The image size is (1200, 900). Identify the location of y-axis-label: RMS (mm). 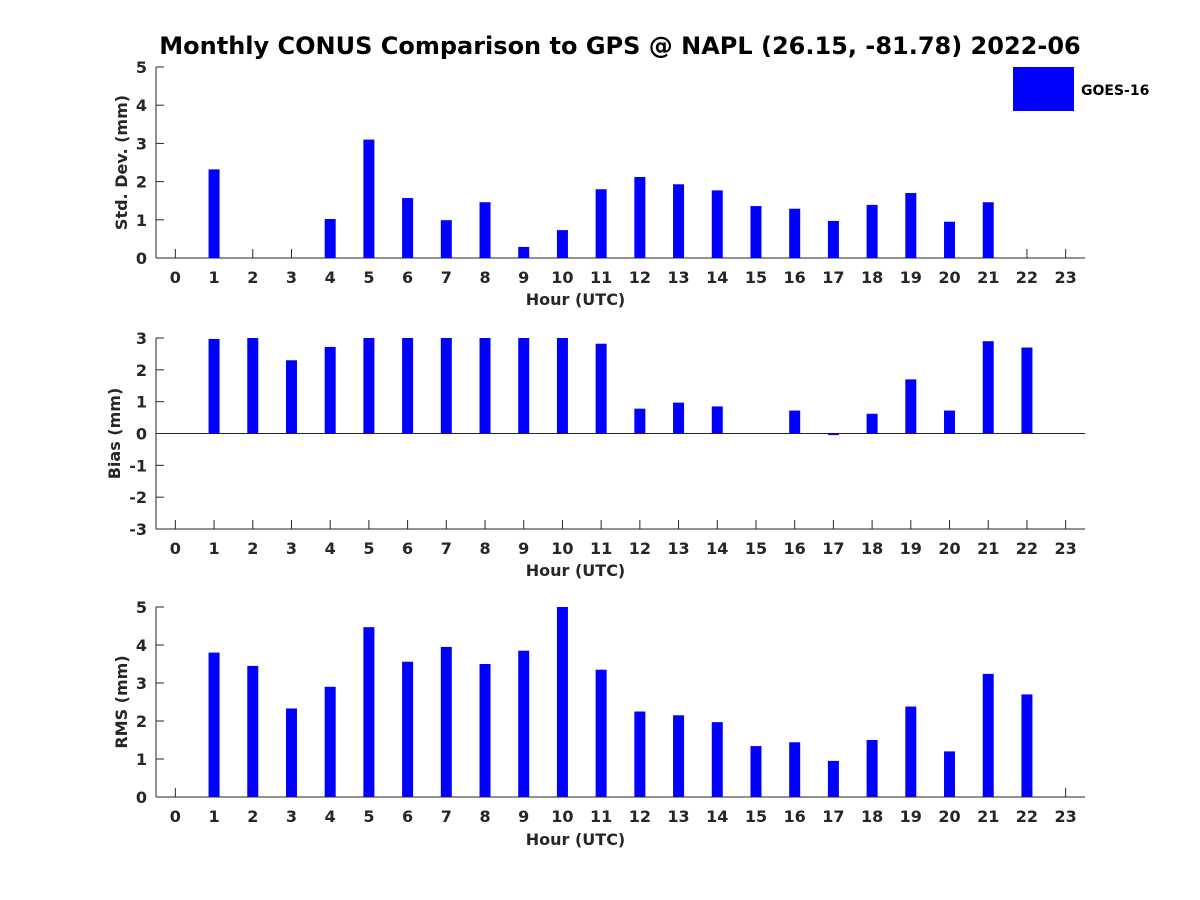
(121, 701).